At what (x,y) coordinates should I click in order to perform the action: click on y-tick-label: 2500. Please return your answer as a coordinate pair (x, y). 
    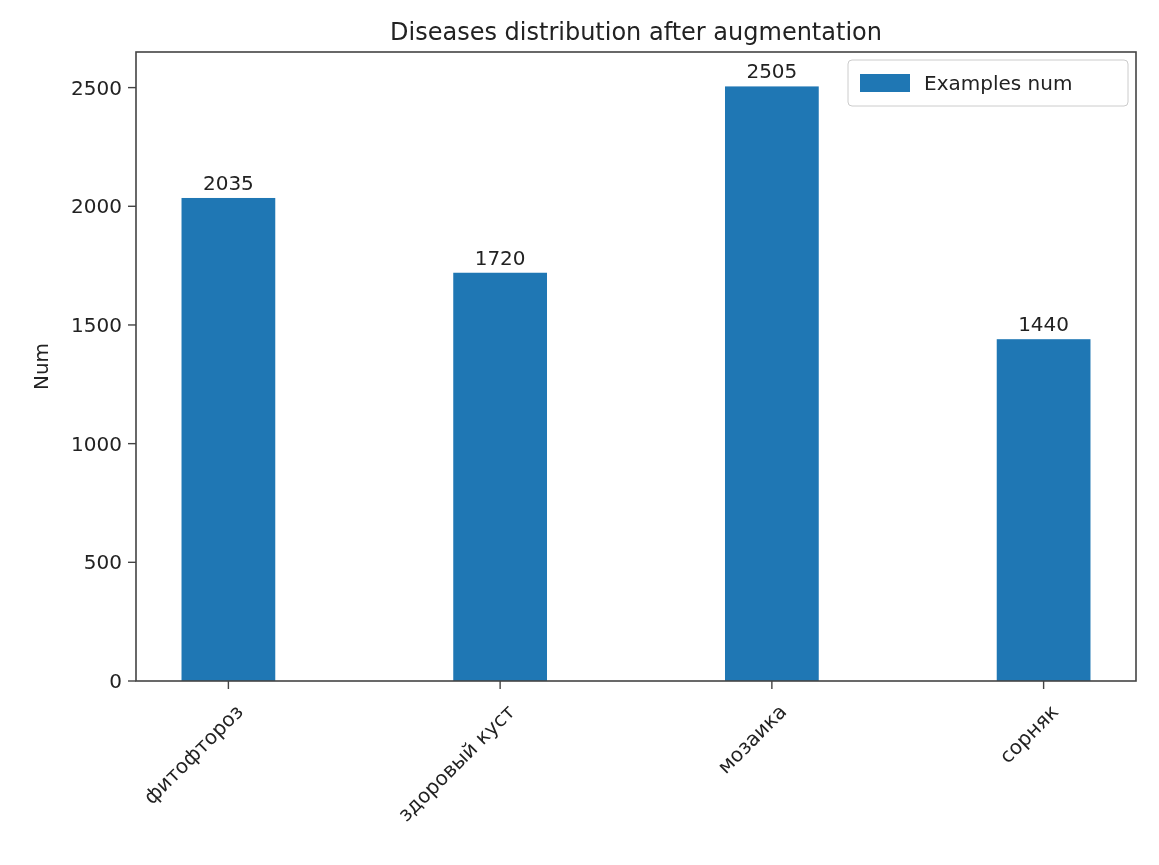
    Looking at the image, I should click on (96, 87).